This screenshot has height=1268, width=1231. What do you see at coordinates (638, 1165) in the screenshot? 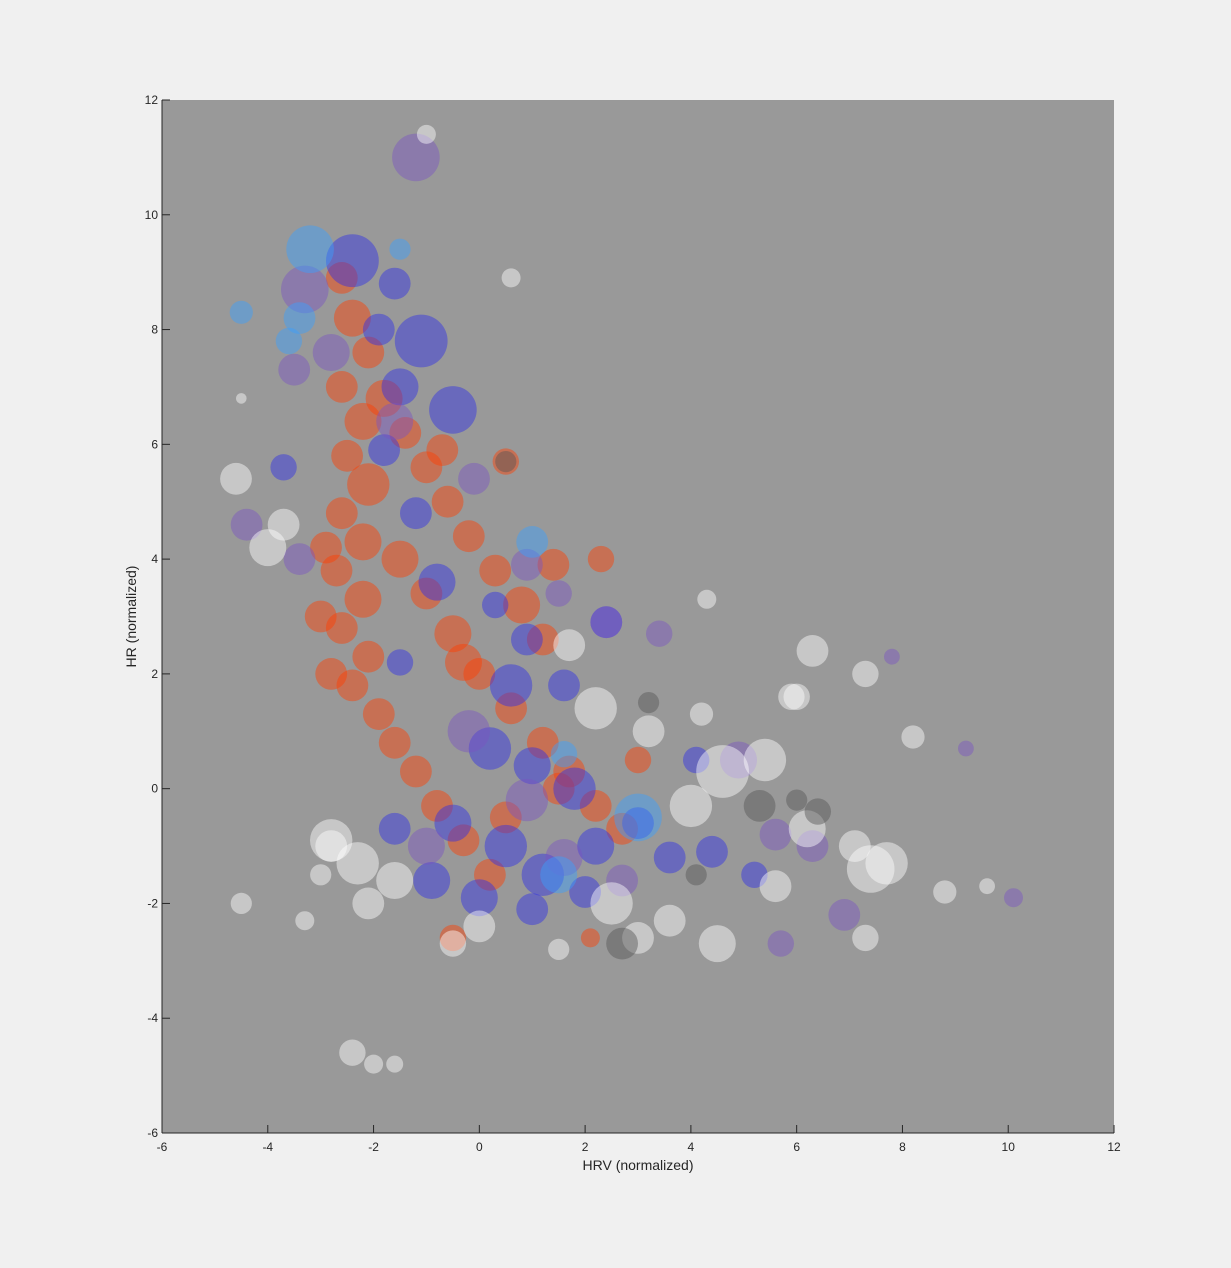
I see `x-axis-label: HRV (normalized)` at bounding box center [638, 1165].